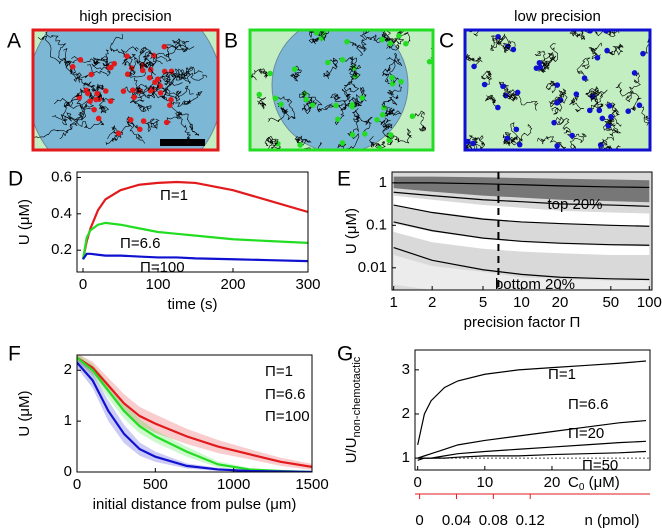 This screenshot has width=662, height=532. I want to click on x-tick-label: 10, so click(521, 302).